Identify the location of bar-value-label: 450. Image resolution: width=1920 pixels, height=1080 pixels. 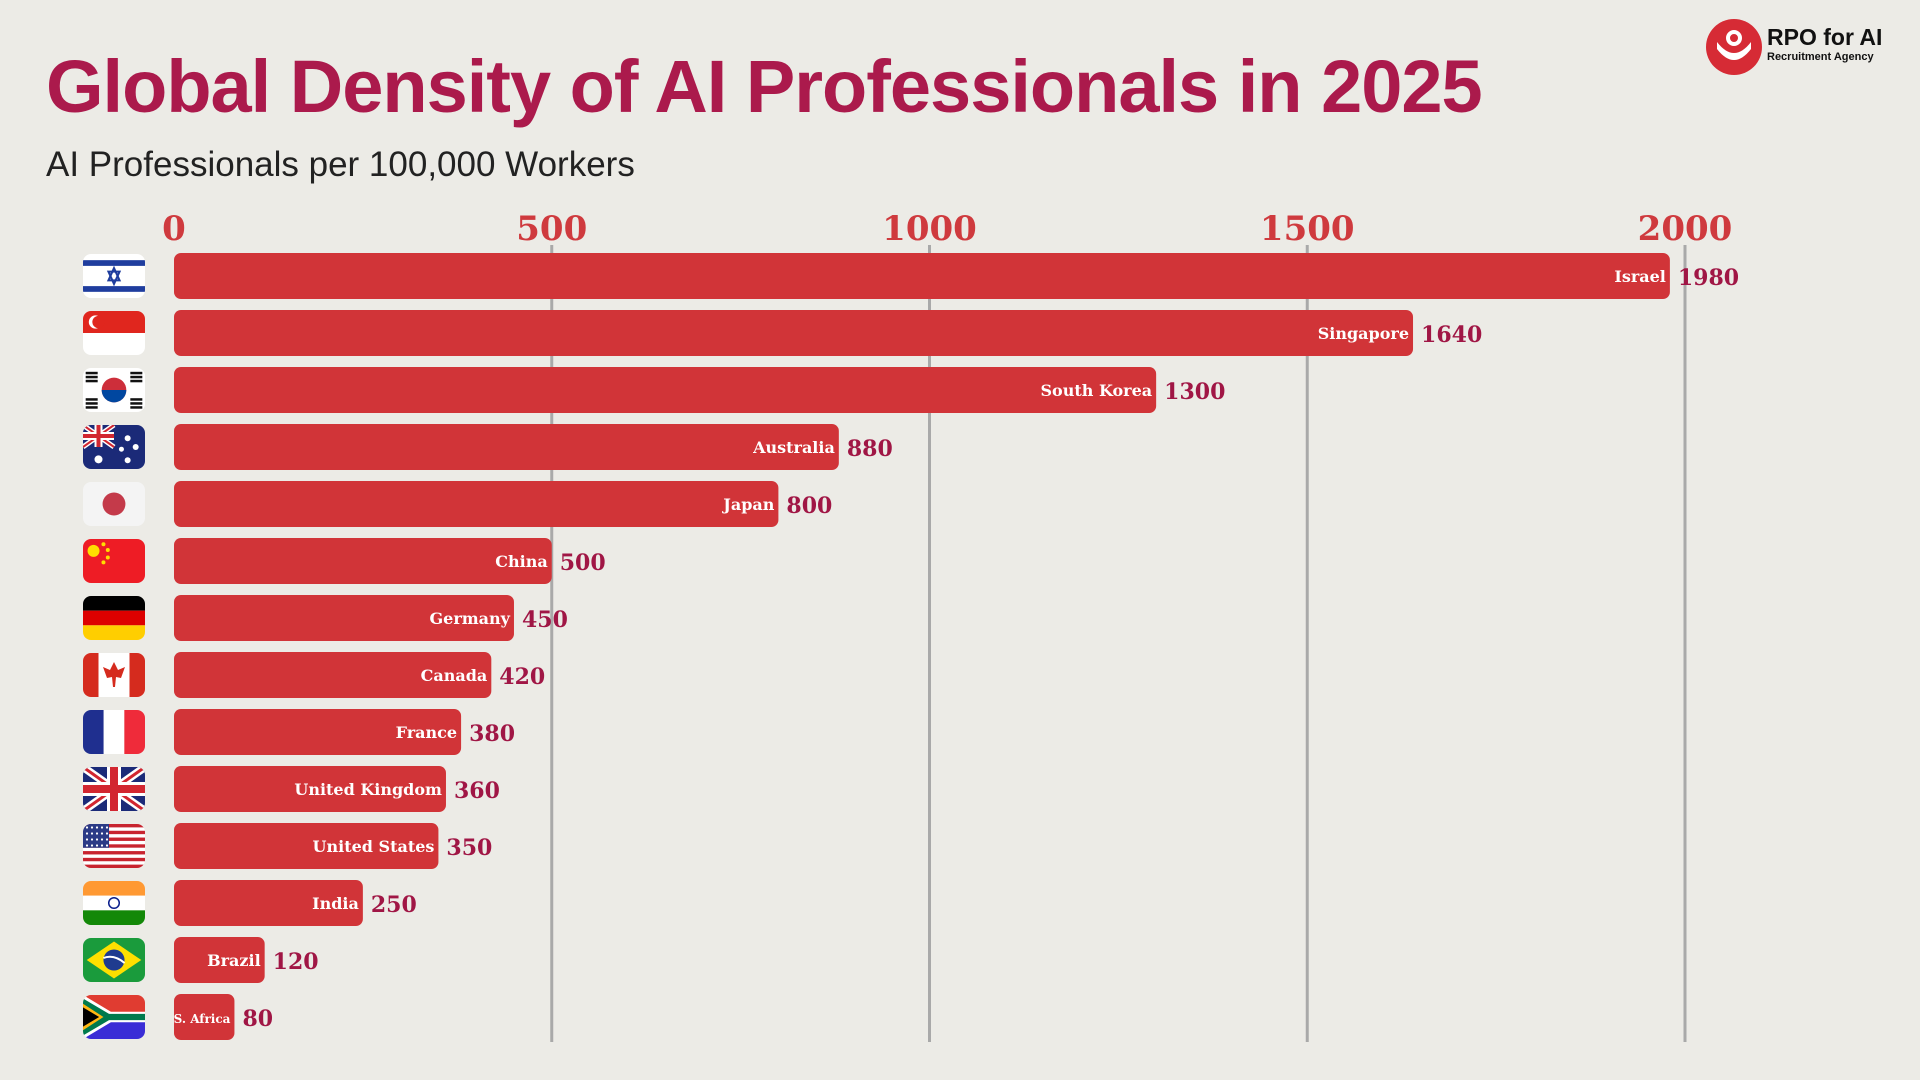
(545, 620).